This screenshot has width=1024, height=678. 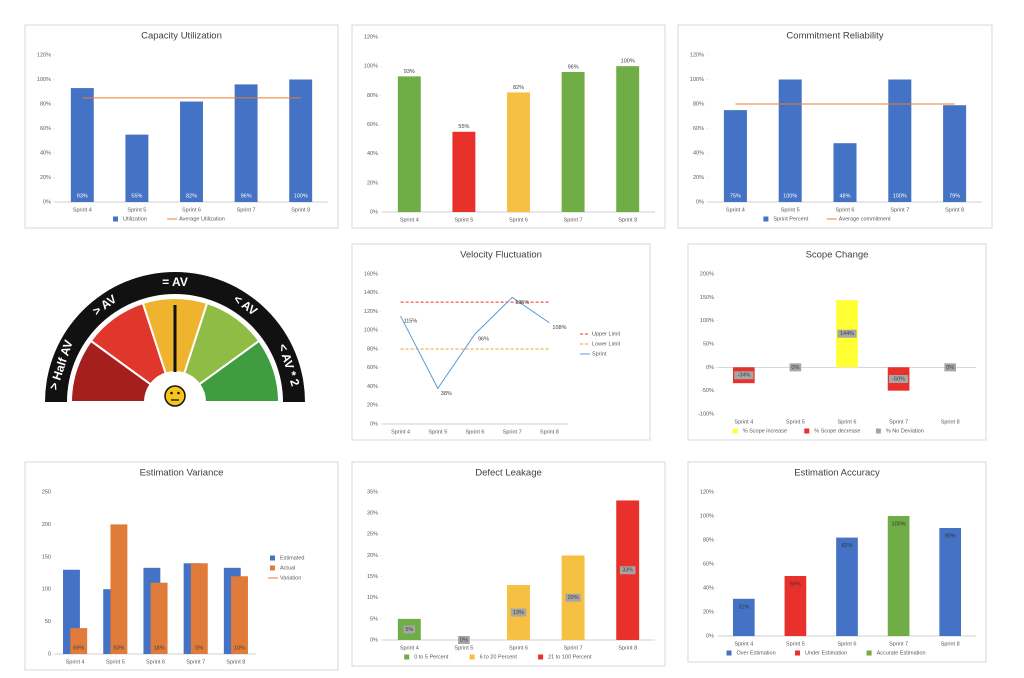 What do you see at coordinates (795, 584) in the screenshot?
I see `data-label: 50%` at bounding box center [795, 584].